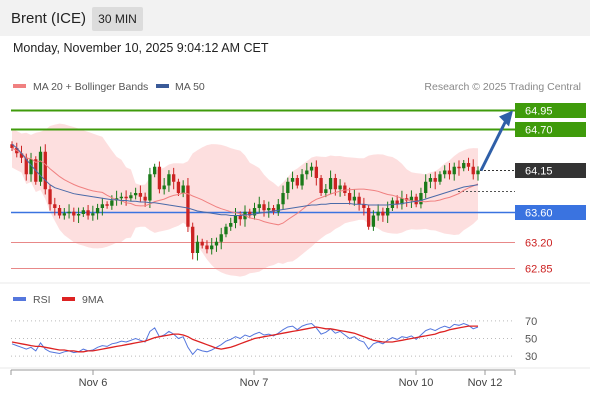 The width and height of the screenshot is (590, 400). Describe the element at coordinates (493, 145) in the screenshot. I see `forecast-arrow-shaft` at that location.